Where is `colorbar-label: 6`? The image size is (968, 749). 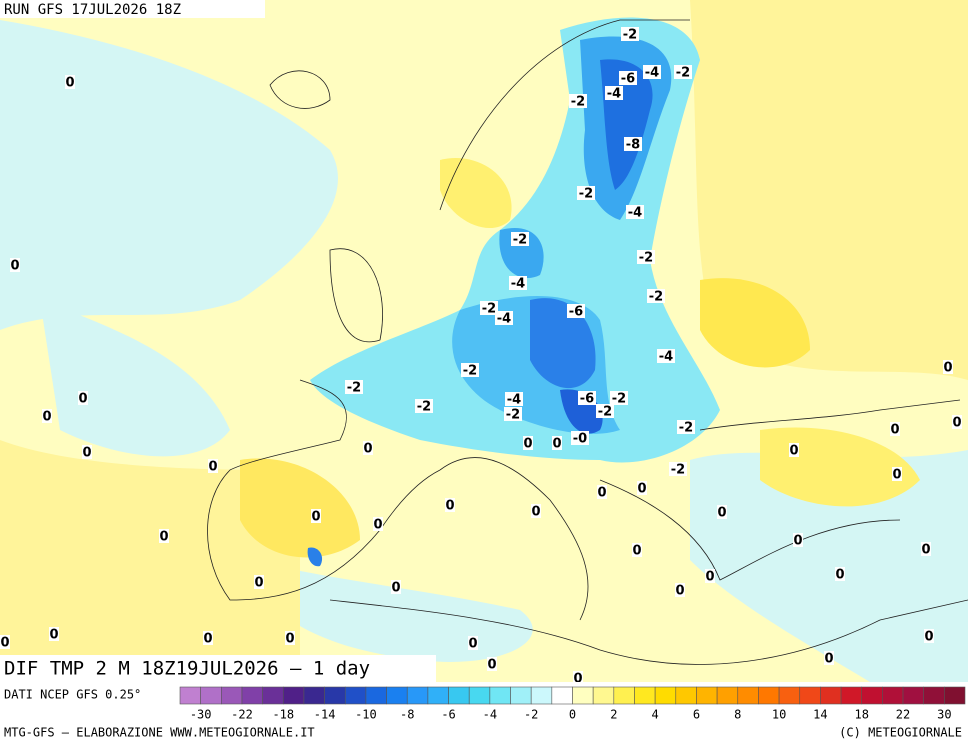 colorbar-label: 6 is located at coordinates (696, 715).